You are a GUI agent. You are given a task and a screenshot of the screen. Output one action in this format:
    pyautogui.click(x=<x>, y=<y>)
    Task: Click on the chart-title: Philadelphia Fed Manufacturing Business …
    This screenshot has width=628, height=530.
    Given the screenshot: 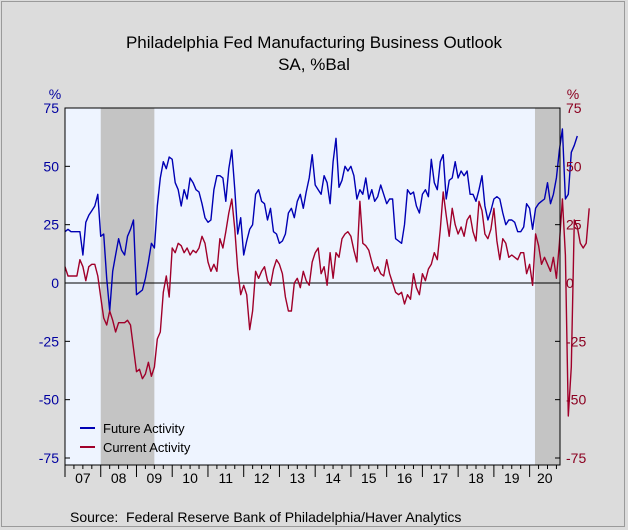 What is the action you would take?
    pyautogui.click(x=314, y=42)
    